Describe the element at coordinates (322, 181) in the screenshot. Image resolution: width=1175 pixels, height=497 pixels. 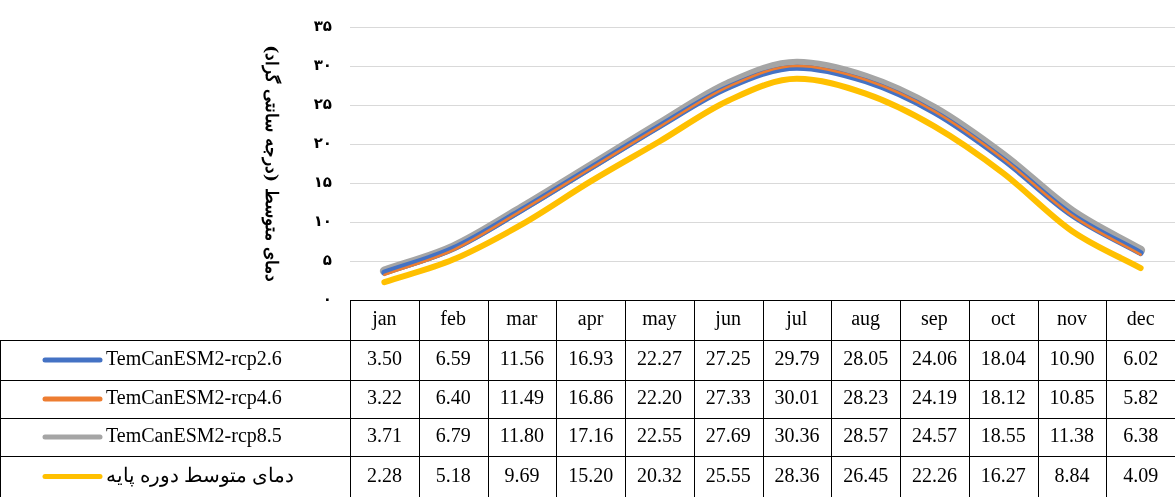
I see `y-tick-label: ۱۵` at that location.